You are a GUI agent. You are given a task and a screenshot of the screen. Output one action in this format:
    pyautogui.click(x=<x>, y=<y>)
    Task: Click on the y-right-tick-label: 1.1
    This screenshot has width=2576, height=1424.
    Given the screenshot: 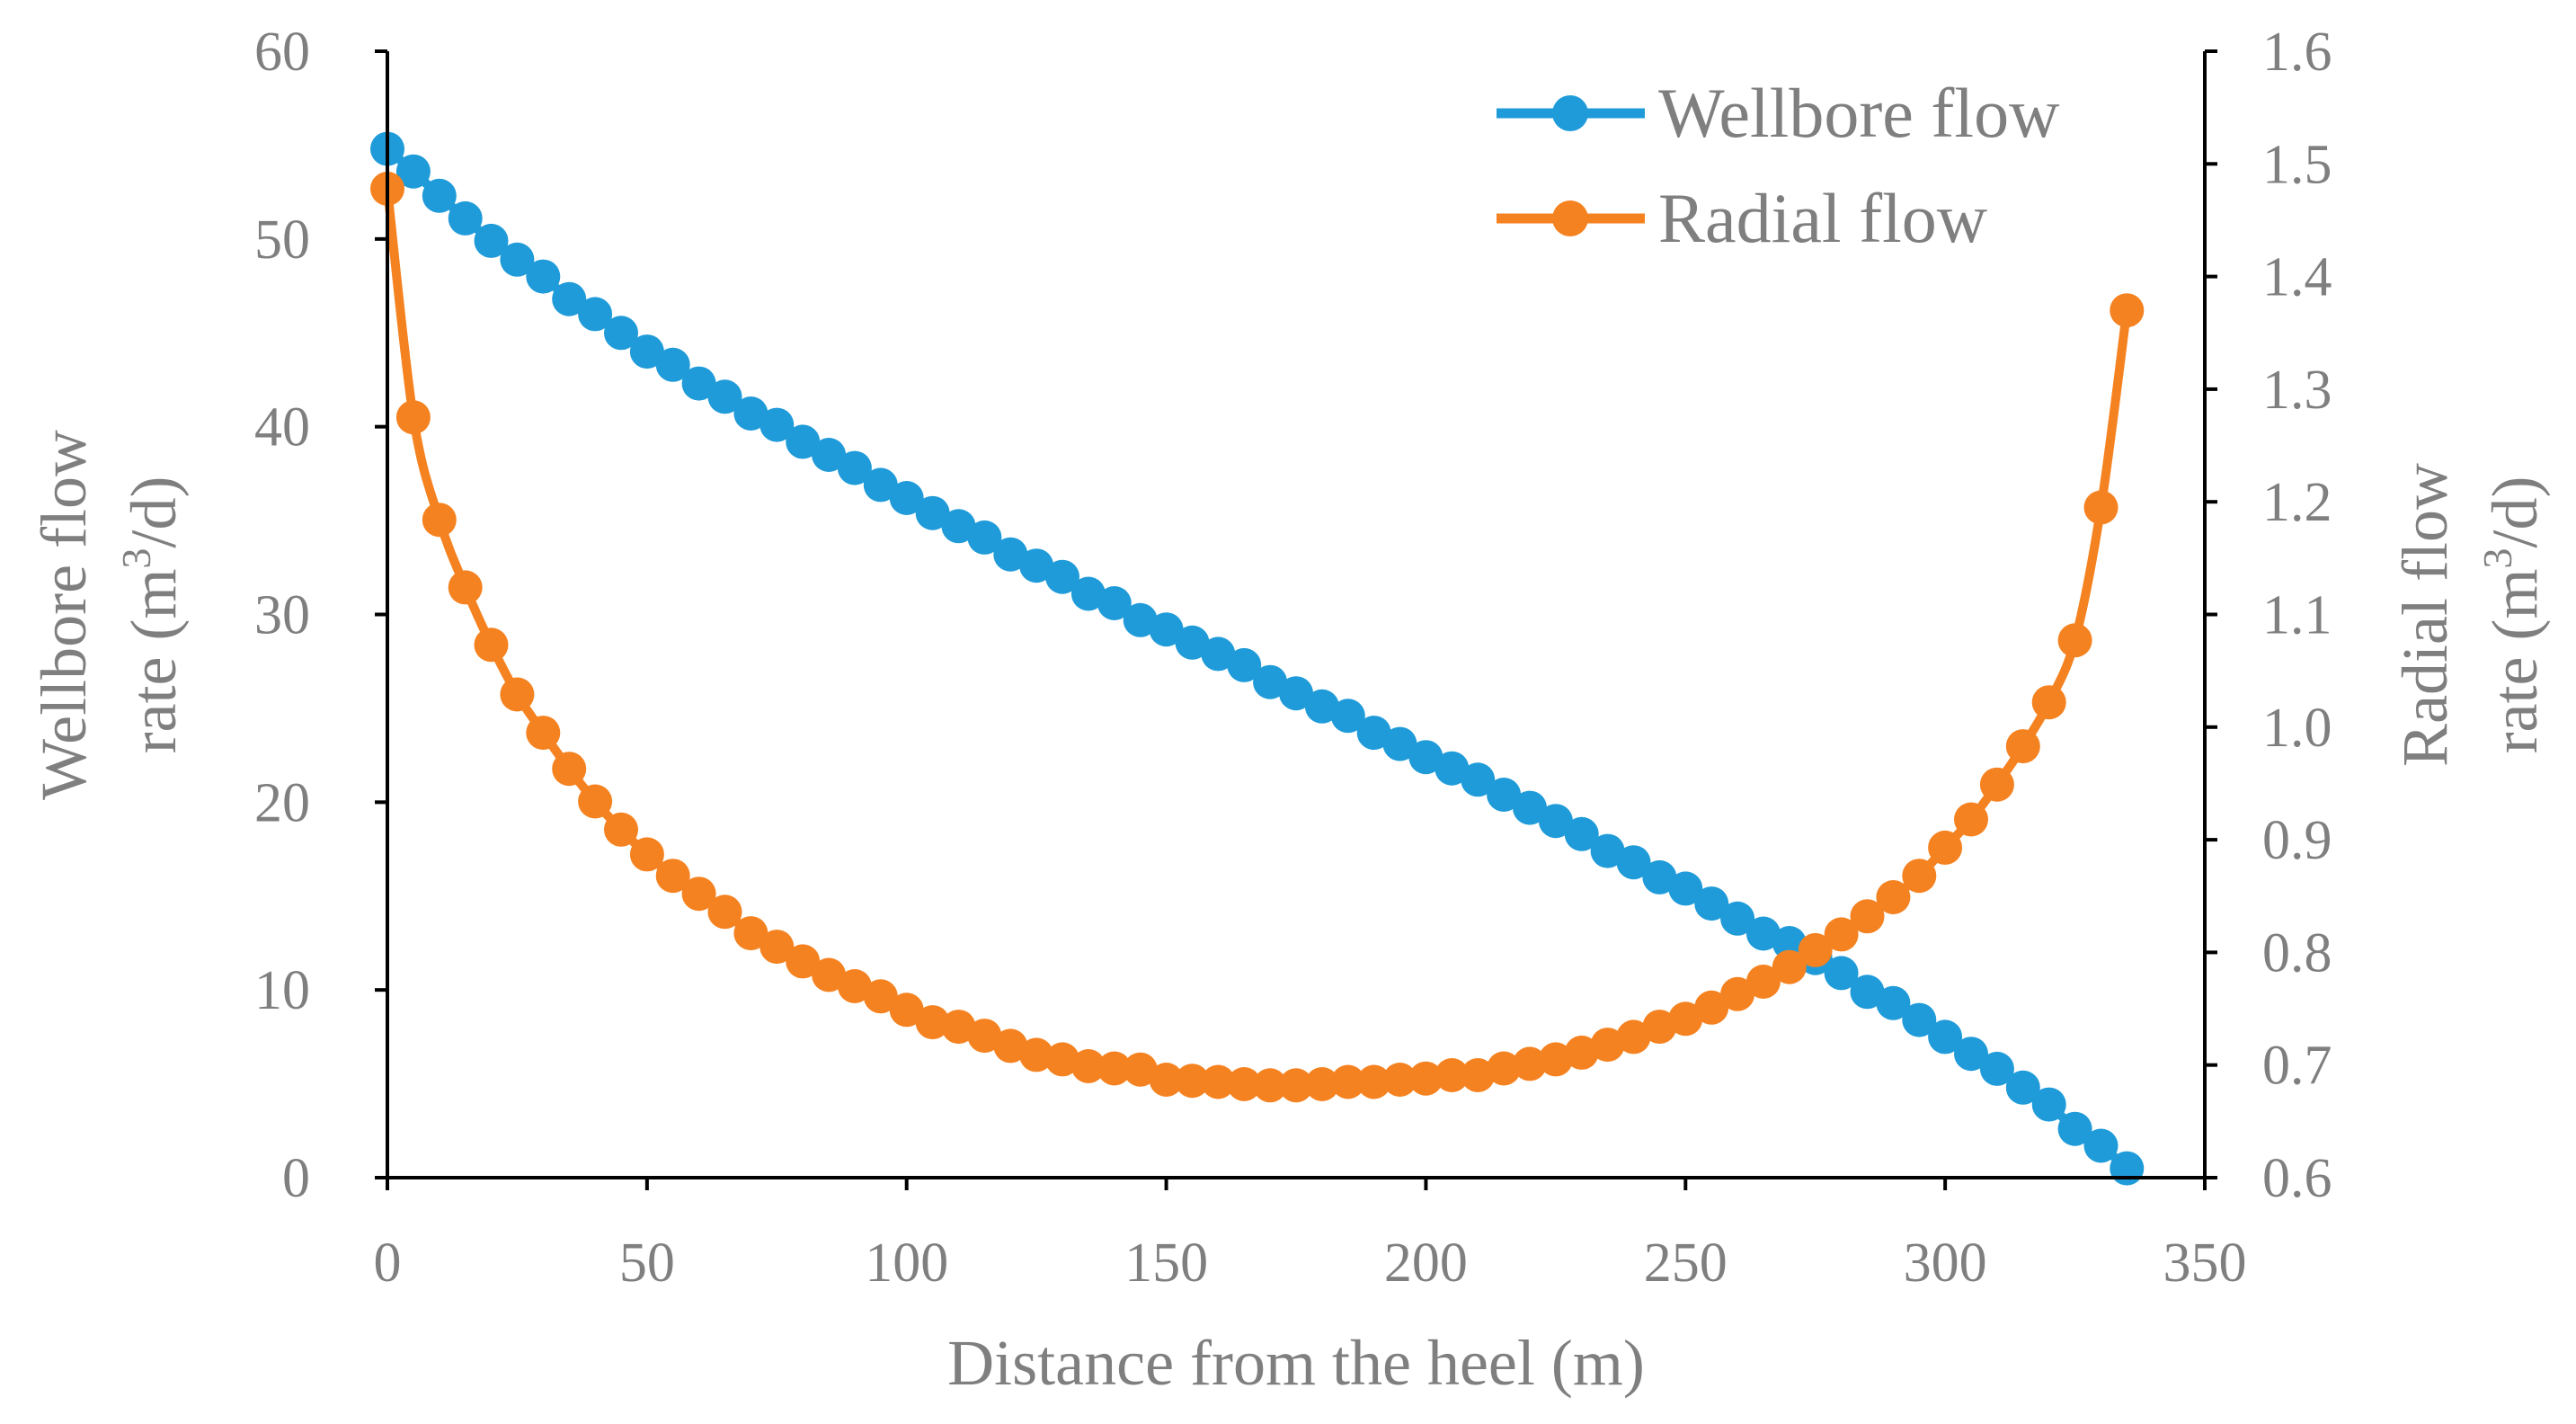 What is the action you would take?
    pyautogui.click(x=2297, y=615)
    